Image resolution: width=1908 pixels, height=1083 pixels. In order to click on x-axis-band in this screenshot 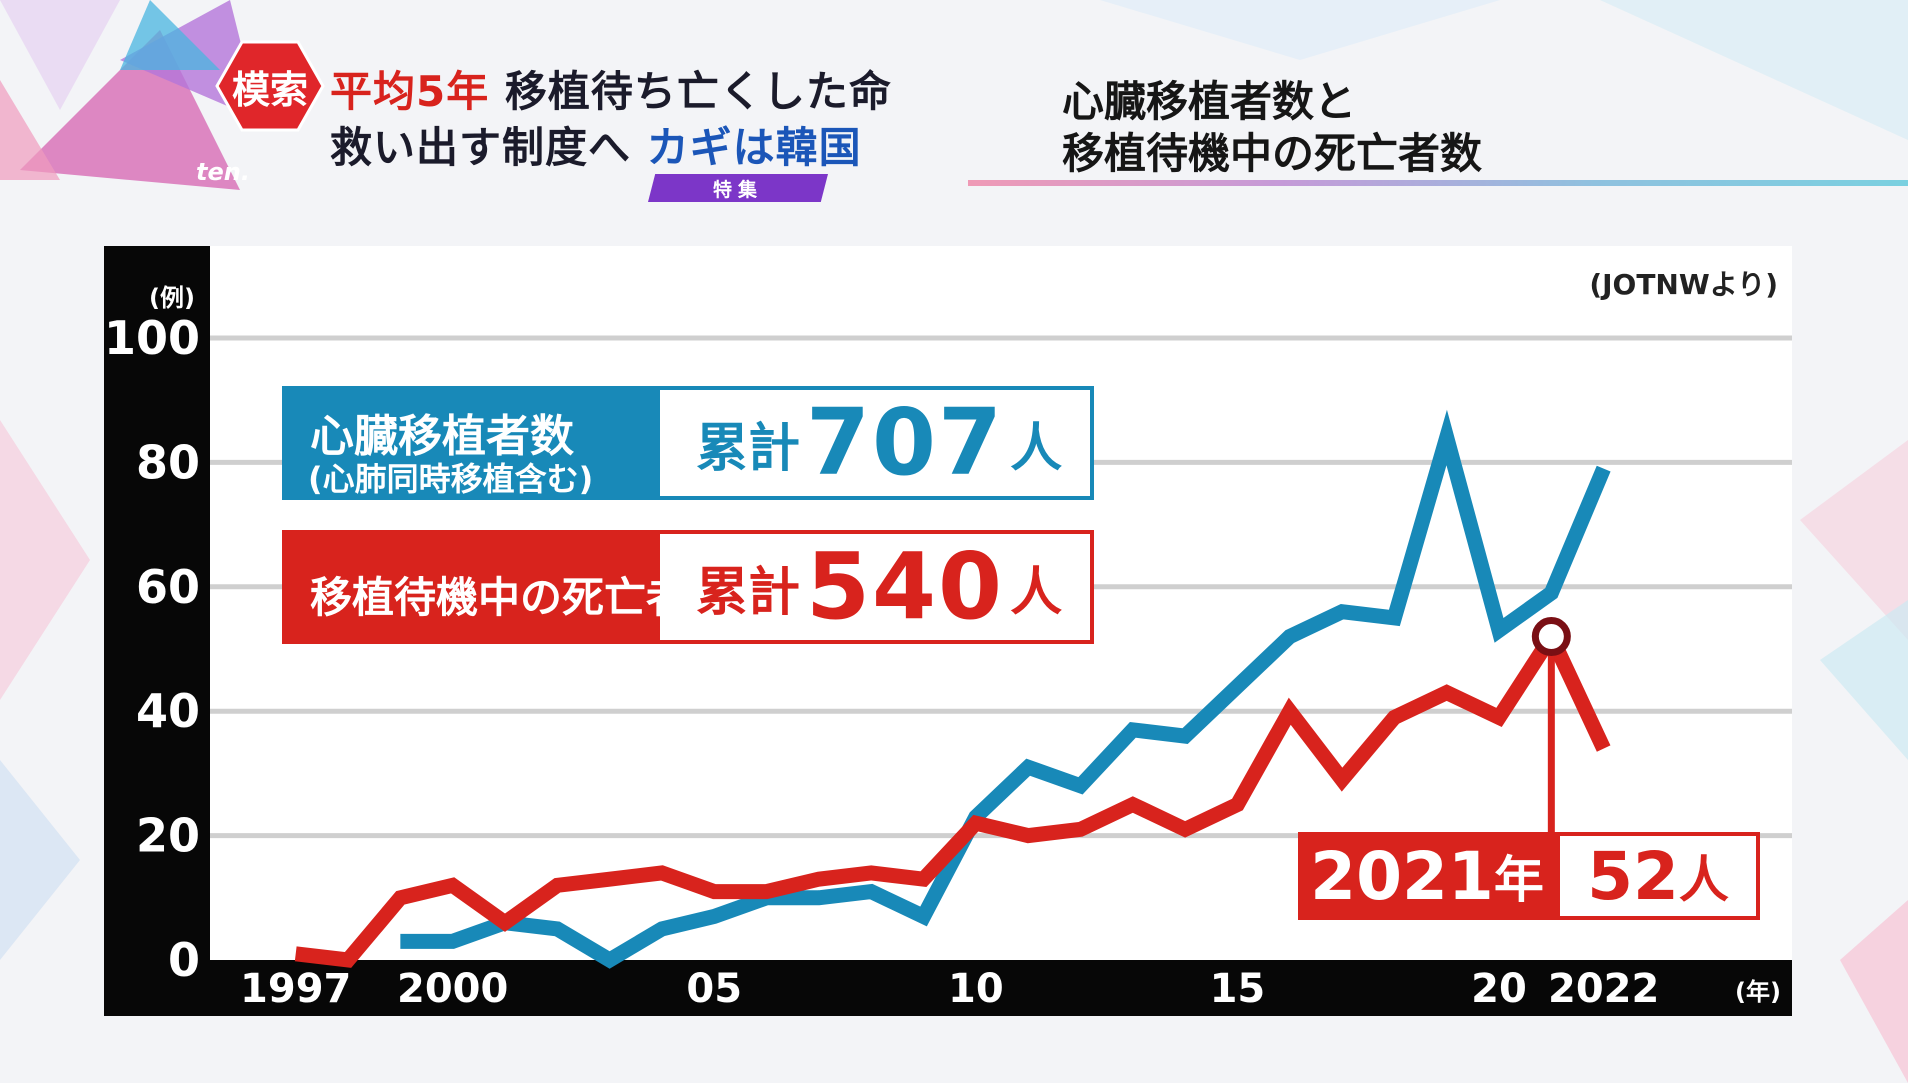, I will do `click(948, 988)`.